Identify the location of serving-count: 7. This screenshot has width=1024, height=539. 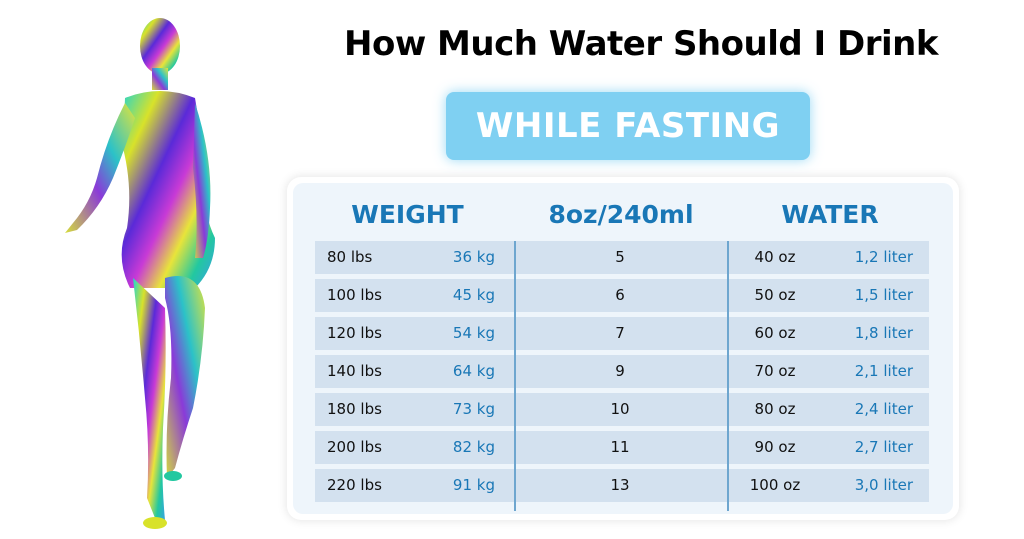
(620, 333).